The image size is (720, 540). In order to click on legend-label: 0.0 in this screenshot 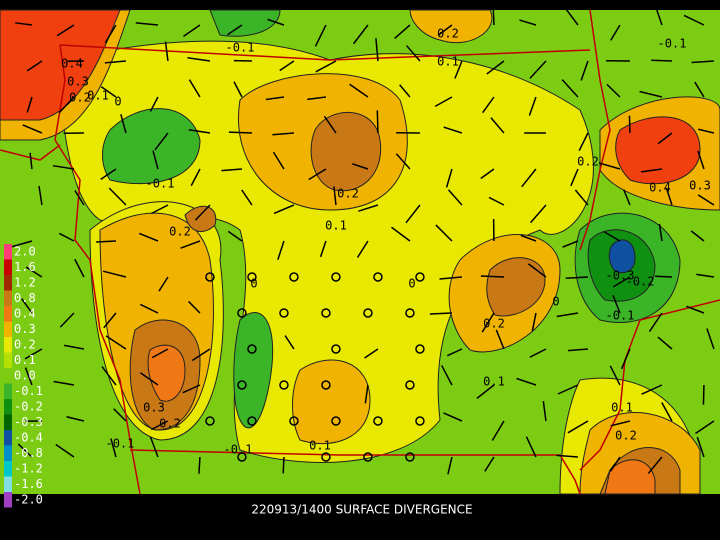, I will do `click(25, 376)`.